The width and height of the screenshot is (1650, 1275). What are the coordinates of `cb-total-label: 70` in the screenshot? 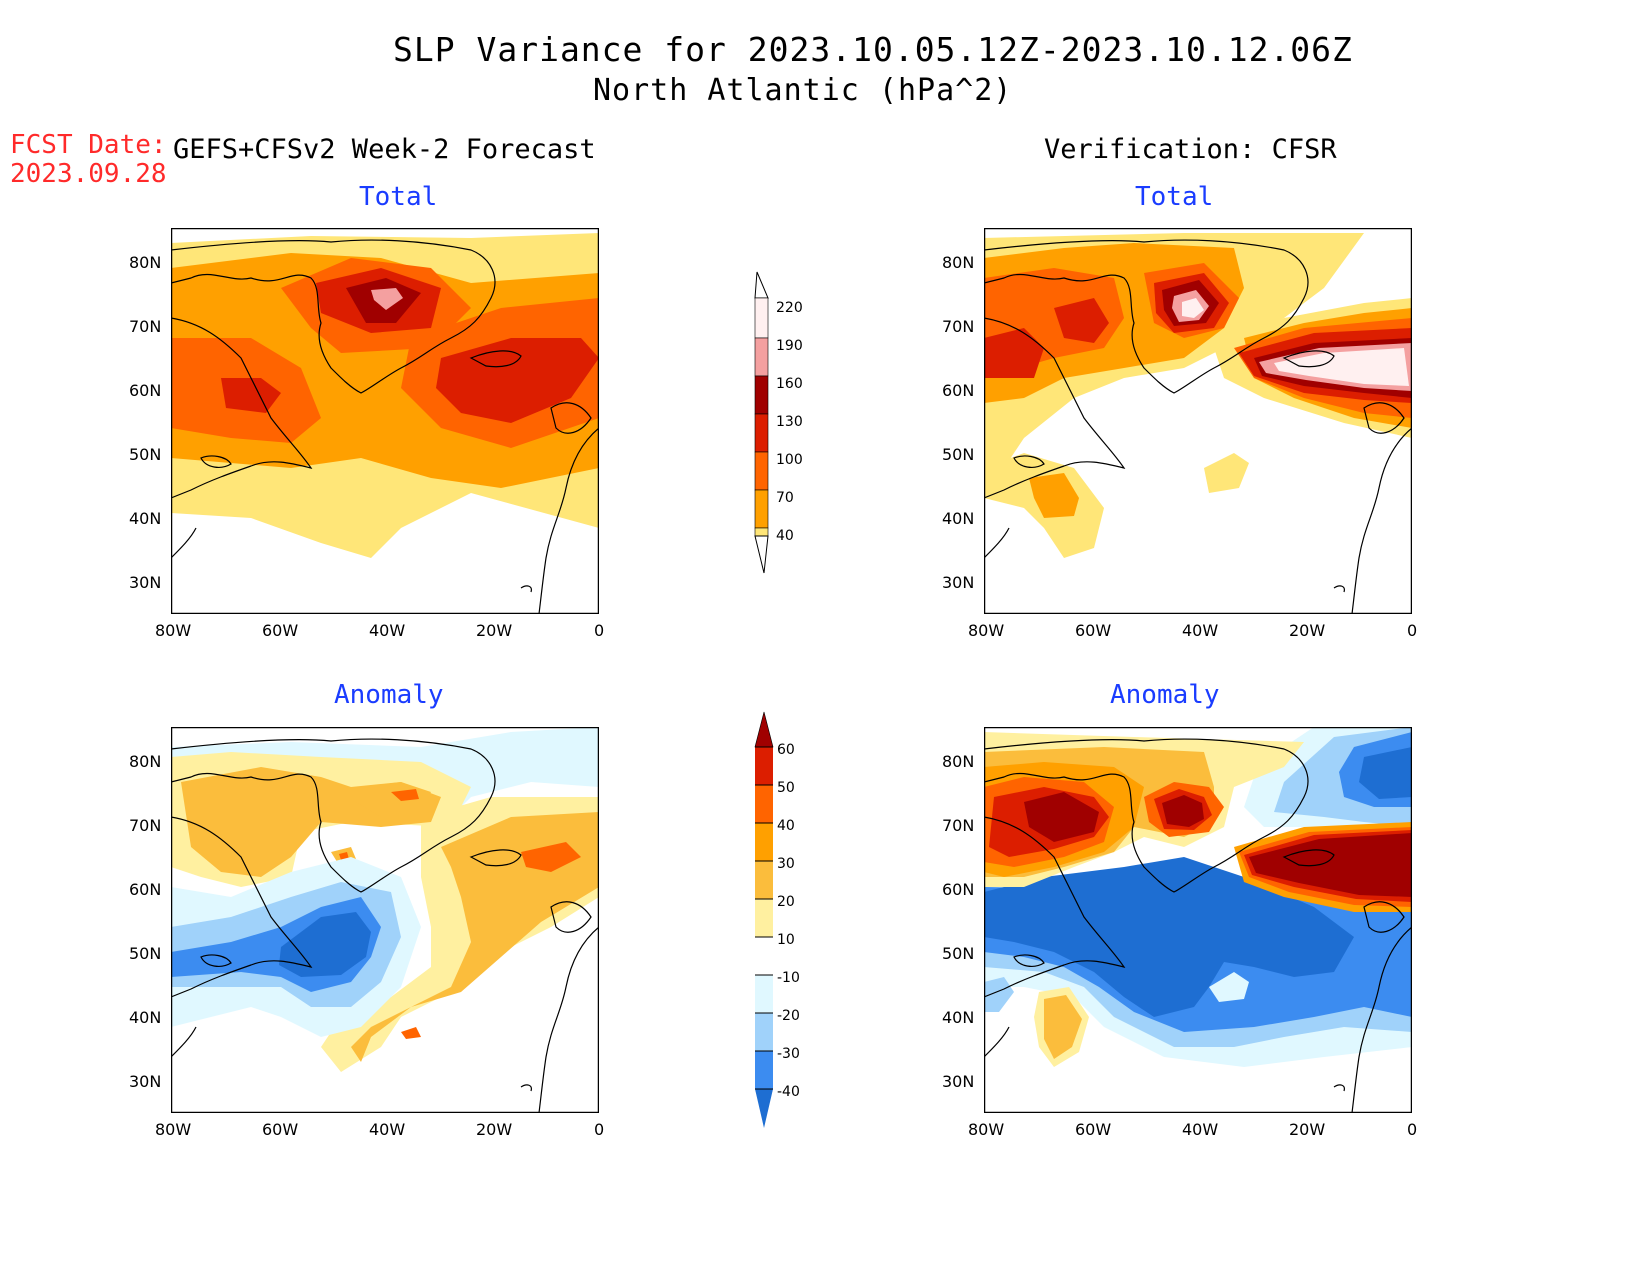 It's located at (785, 498).